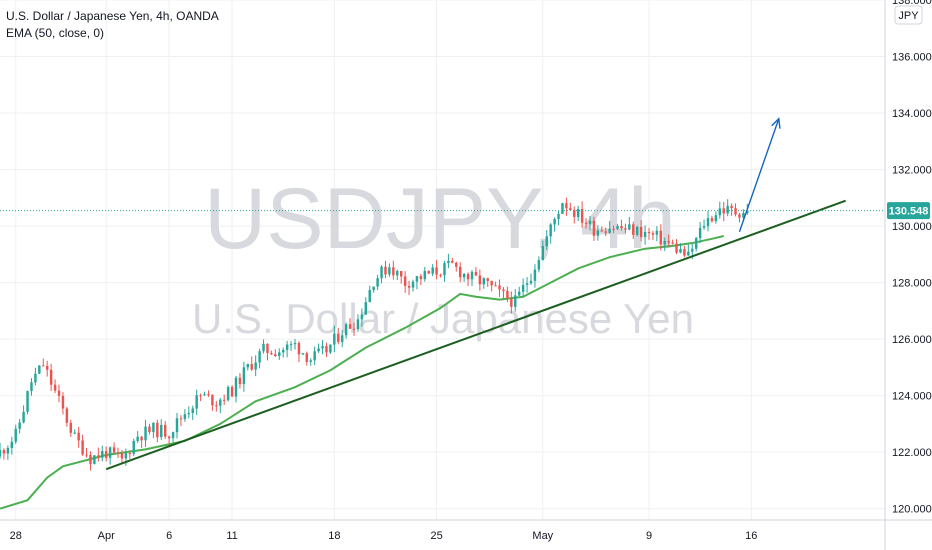 This screenshot has height=550, width=932. I want to click on currency-badge: JPY, so click(908, 15).